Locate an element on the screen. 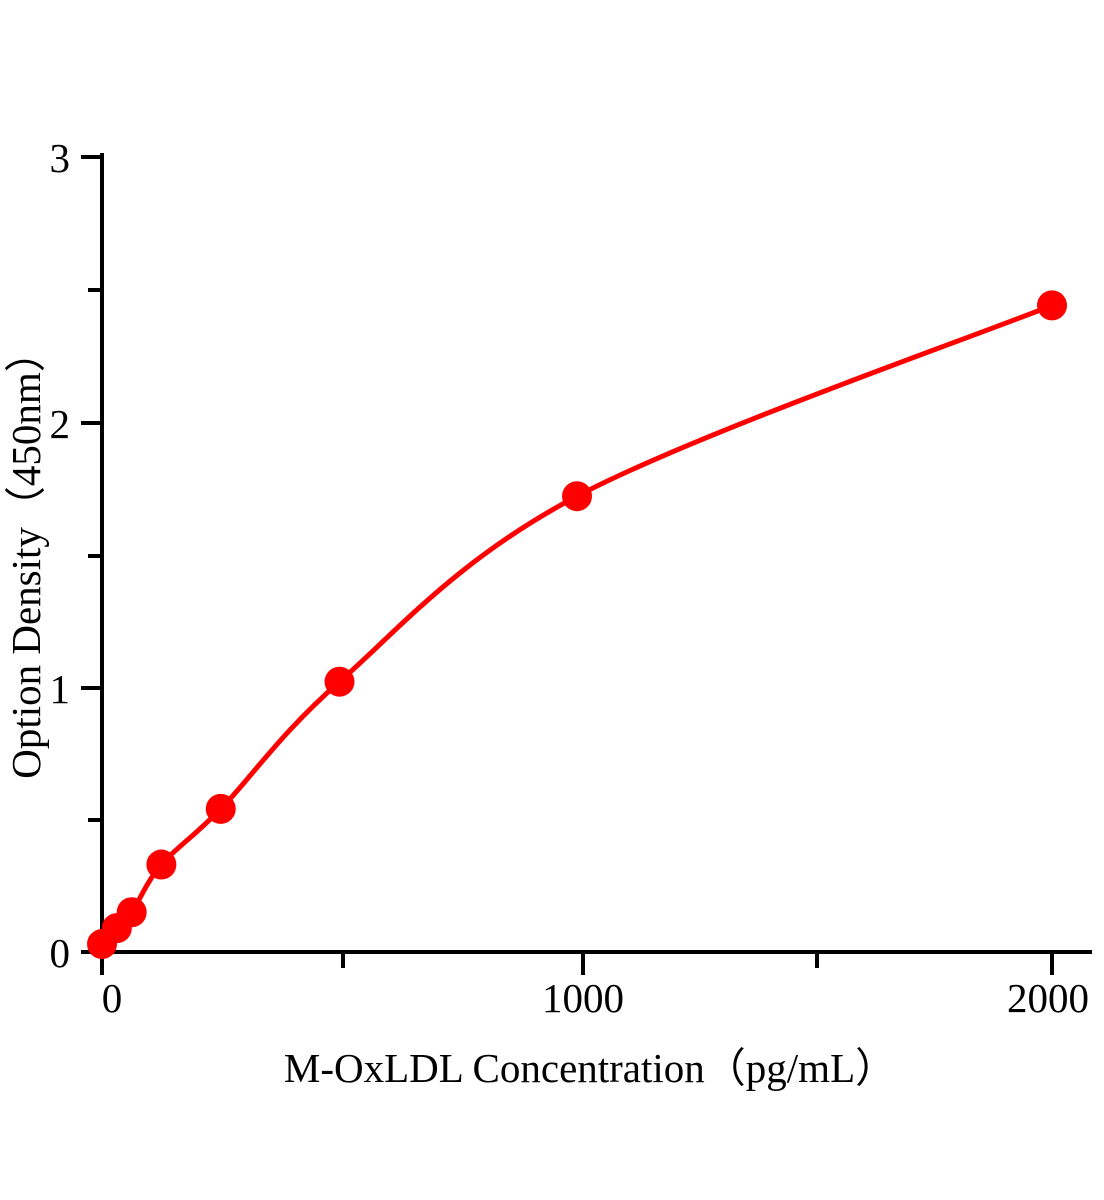  x-tick-group is located at coordinates (577, 963).